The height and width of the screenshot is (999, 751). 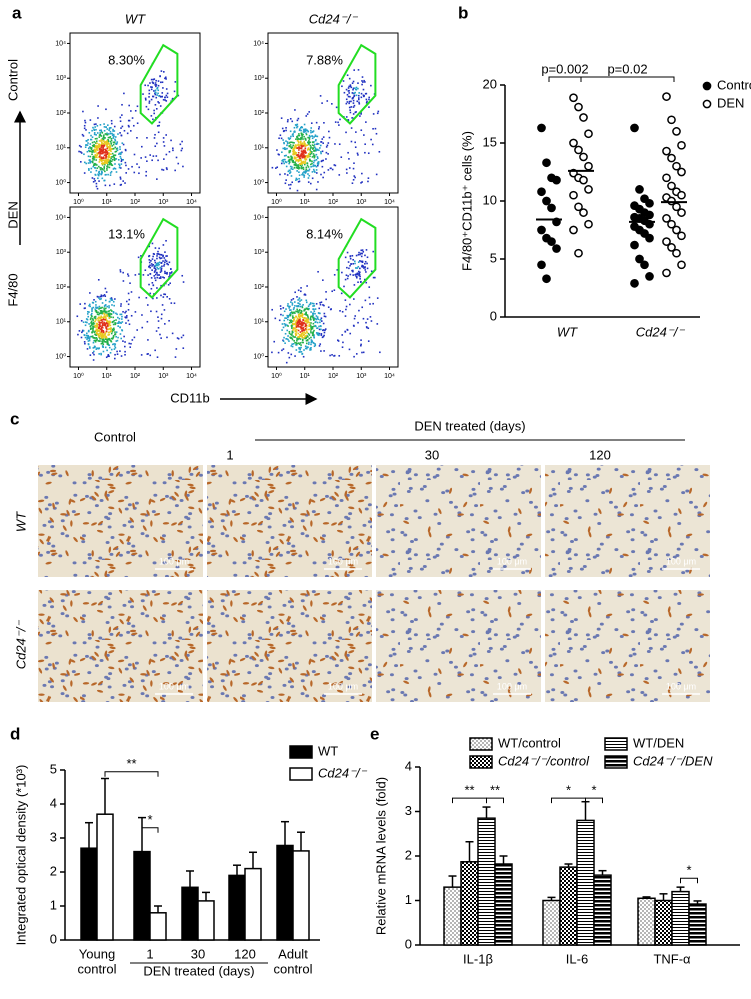 I want to click on y-tick-label: 3, so click(x=53, y=836).